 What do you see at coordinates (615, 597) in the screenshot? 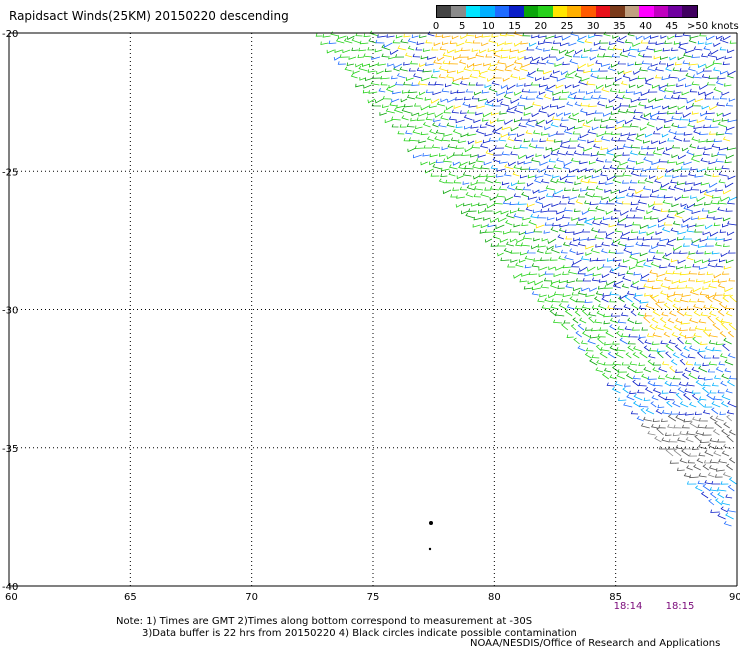
I see `x-tick-label: 85` at bounding box center [615, 597].